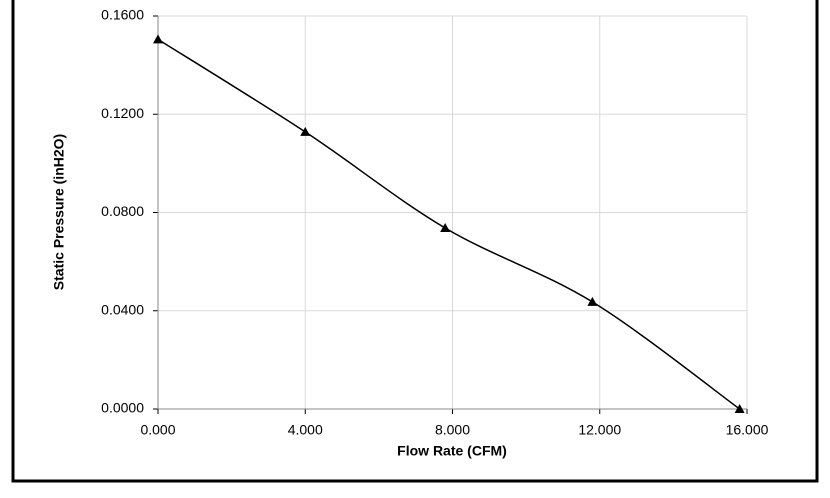 The image size is (830, 498). What do you see at coordinates (452, 430) in the screenshot?
I see `x-tick-label: 8.000` at bounding box center [452, 430].